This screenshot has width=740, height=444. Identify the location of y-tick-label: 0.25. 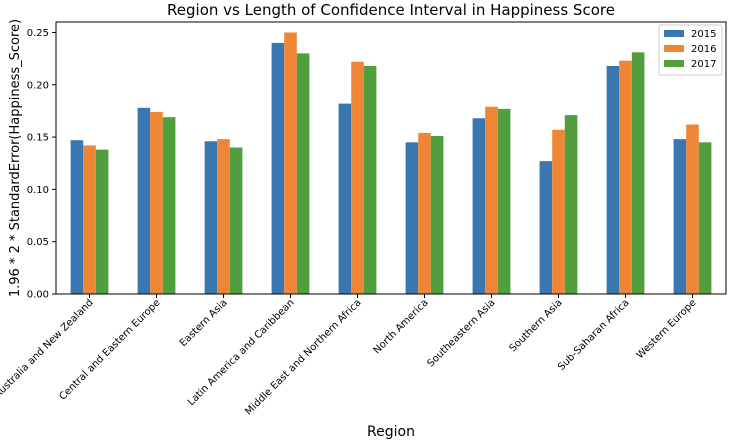
(38, 33).